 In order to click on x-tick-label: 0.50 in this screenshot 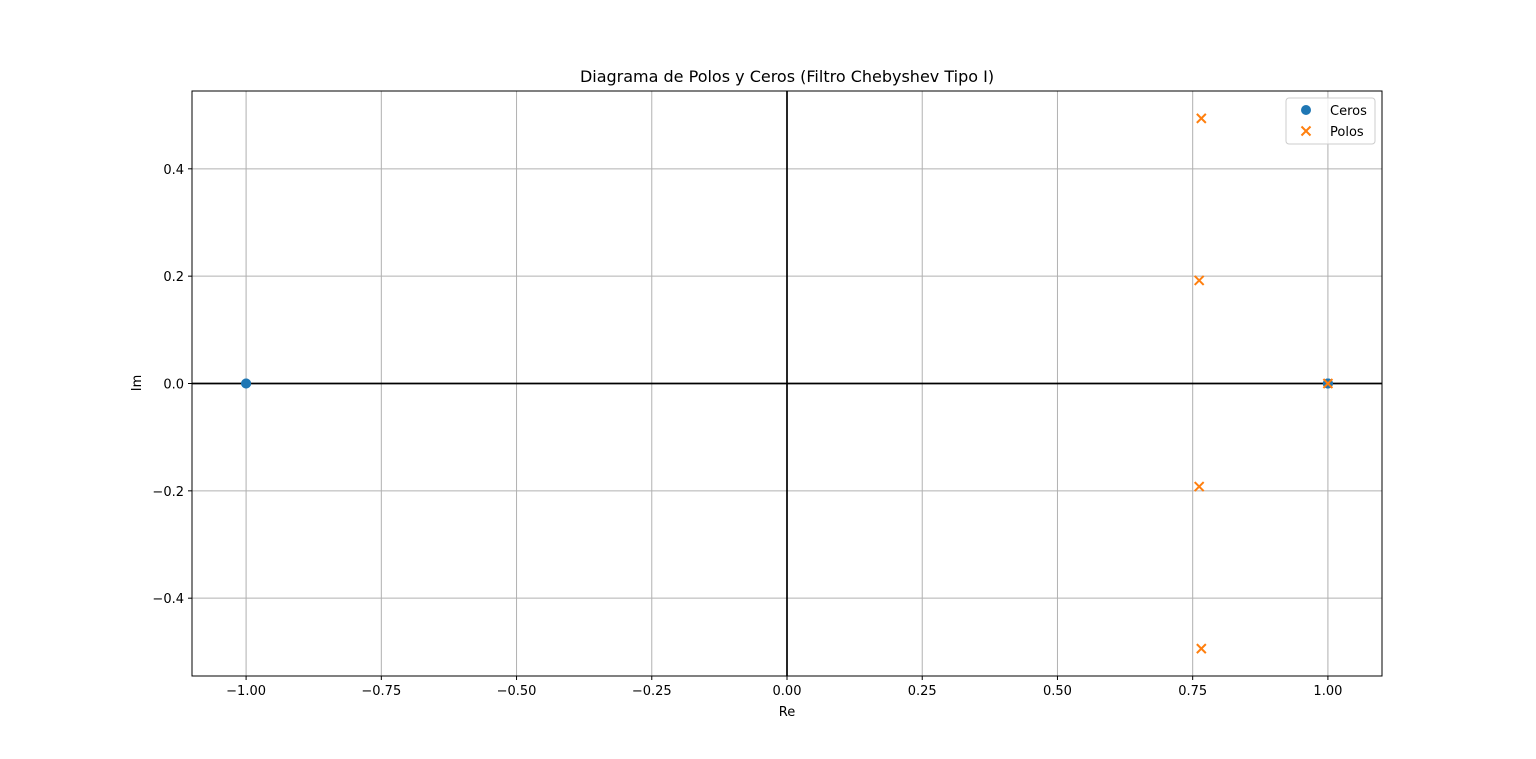, I will do `click(1057, 691)`.